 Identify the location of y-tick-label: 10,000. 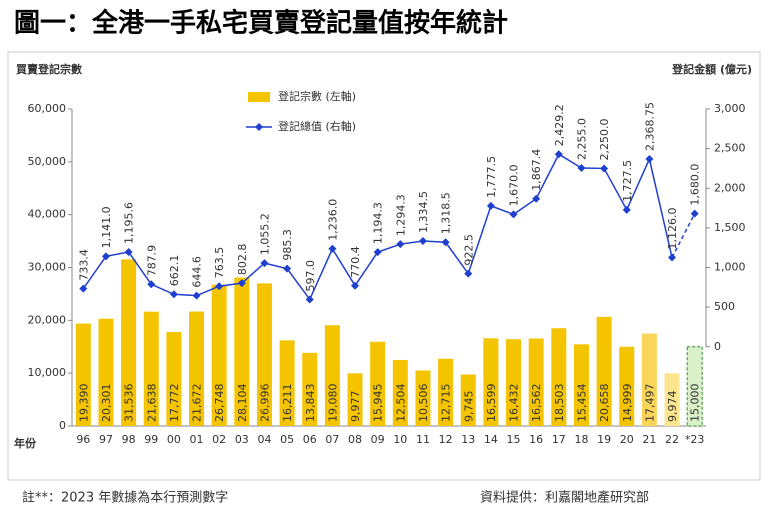
(47, 372).